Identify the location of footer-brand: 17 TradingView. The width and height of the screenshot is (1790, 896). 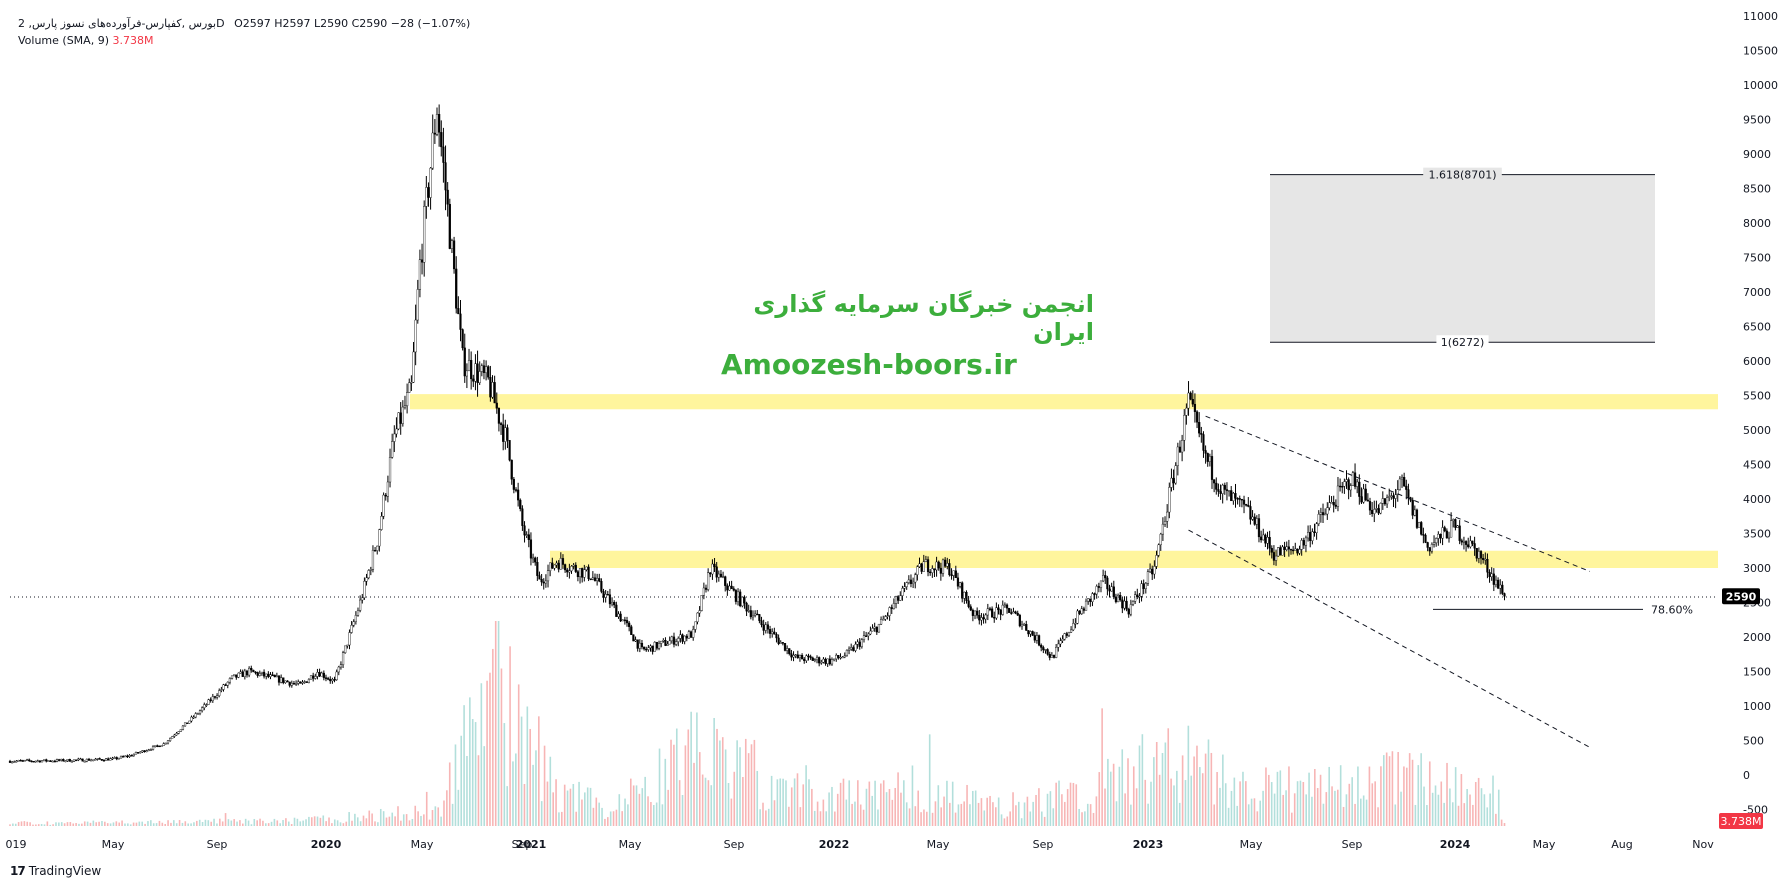
(55, 871).